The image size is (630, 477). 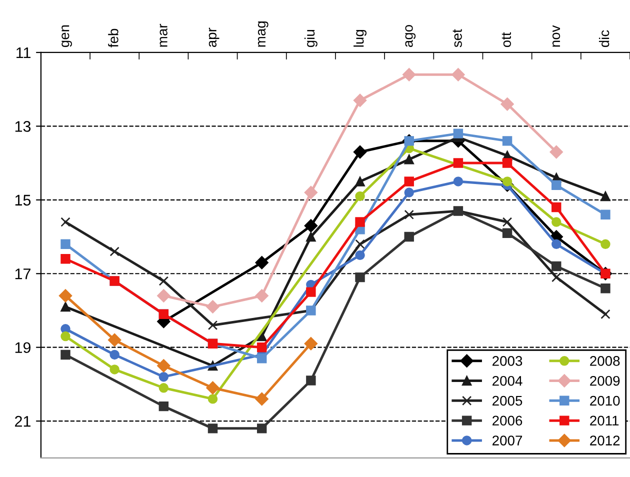 What do you see at coordinates (507, 381) in the screenshot?
I see `legend-label: 2004` at bounding box center [507, 381].